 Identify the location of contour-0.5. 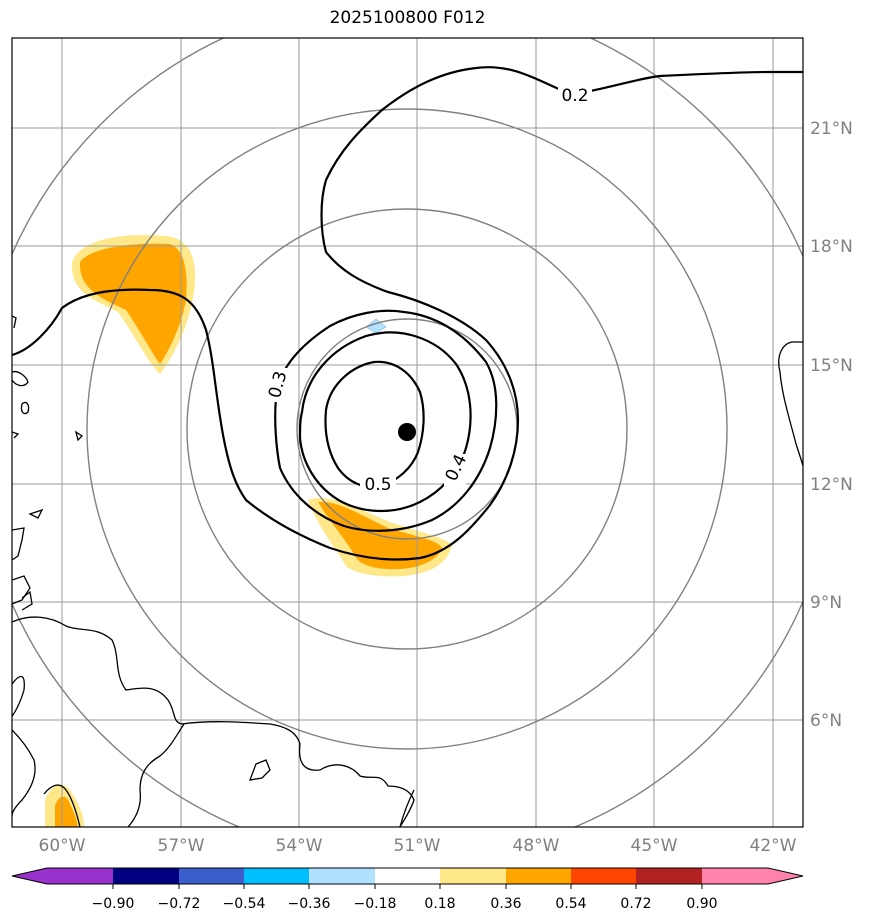
(374, 424).